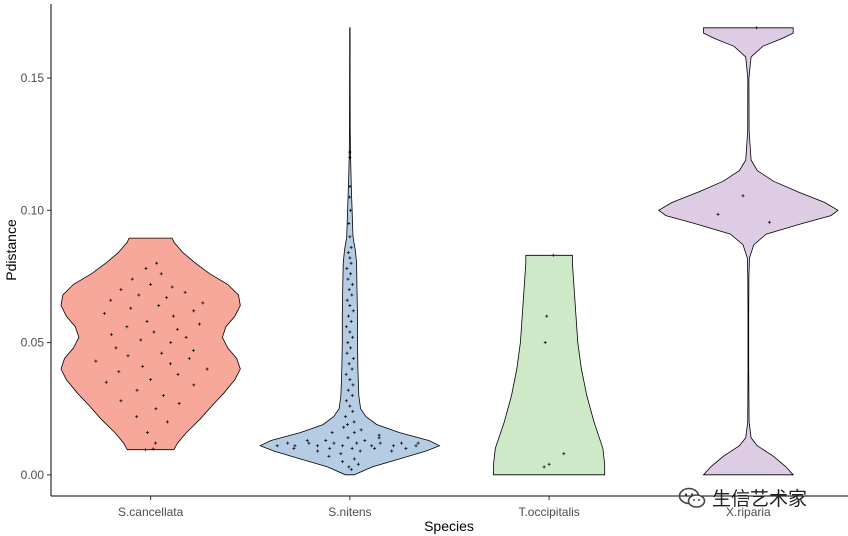 This screenshot has height=536, width=848. I want to click on x-tick-label: X.riparia, so click(748, 512).